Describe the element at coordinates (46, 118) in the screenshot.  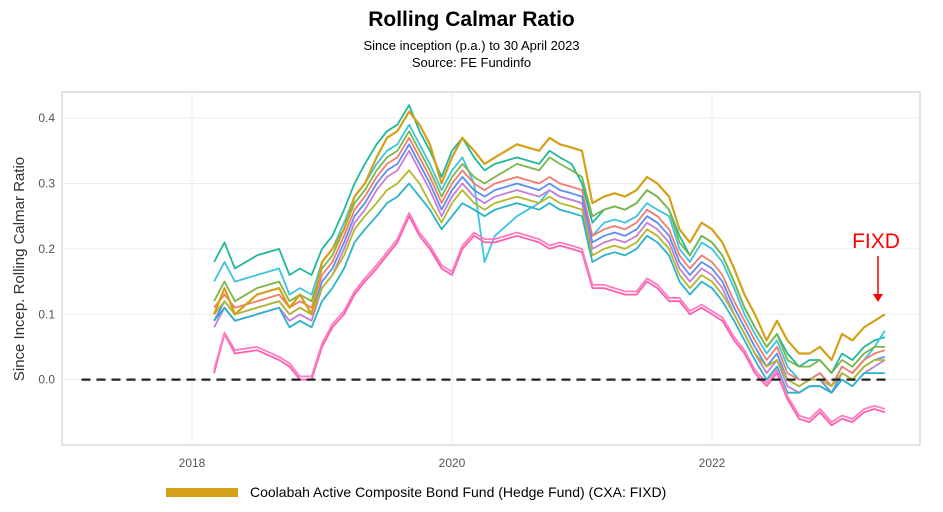
I see `y-tick-label: 0.4` at that location.